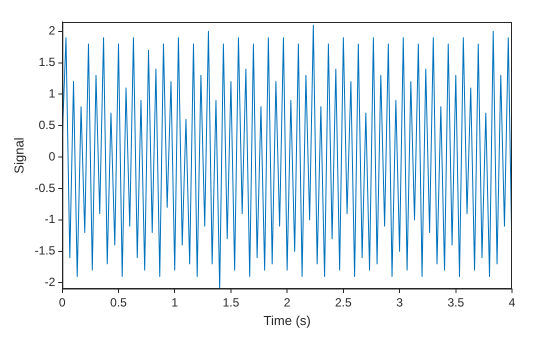 The width and height of the screenshot is (560, 337). Describe the element at coordinates (18, 155) in the screenshot. I see `y-axis-title: Signal` at that location.